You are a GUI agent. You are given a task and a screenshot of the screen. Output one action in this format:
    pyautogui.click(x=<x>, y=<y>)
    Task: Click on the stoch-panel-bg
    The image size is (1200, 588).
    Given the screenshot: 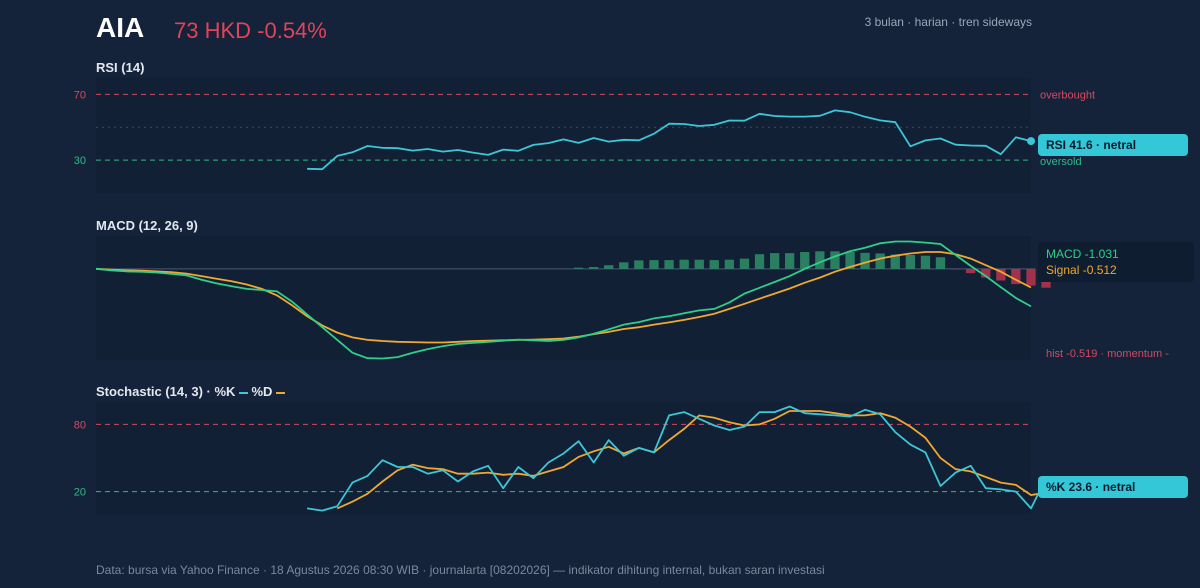 What is the action you would take?
    pyautogui.click(x=563, y=458)
    